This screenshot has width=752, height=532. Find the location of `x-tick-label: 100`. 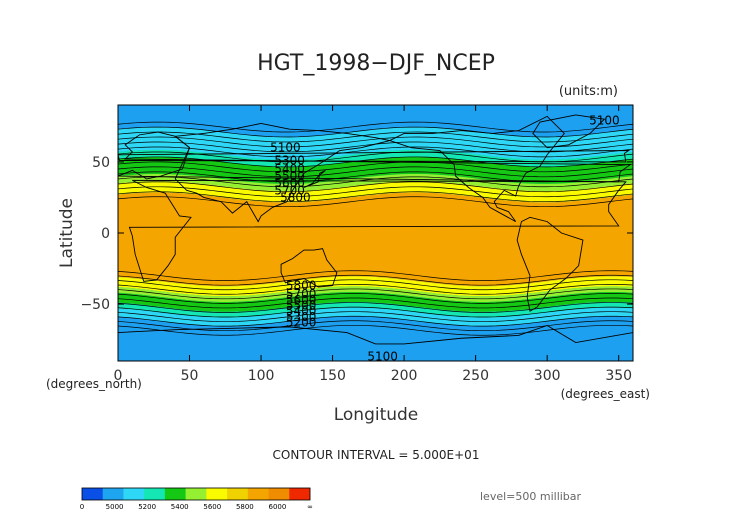

x-tick-label: 100 is located at coordinates (261, 376).